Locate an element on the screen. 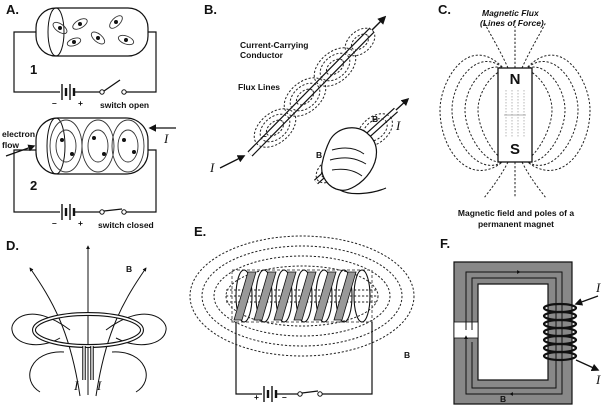 Image resolution: width=607 pixels, height=410 pixels. magnet-caption-line2: permanent magnet is located at coordinates (516, 224).